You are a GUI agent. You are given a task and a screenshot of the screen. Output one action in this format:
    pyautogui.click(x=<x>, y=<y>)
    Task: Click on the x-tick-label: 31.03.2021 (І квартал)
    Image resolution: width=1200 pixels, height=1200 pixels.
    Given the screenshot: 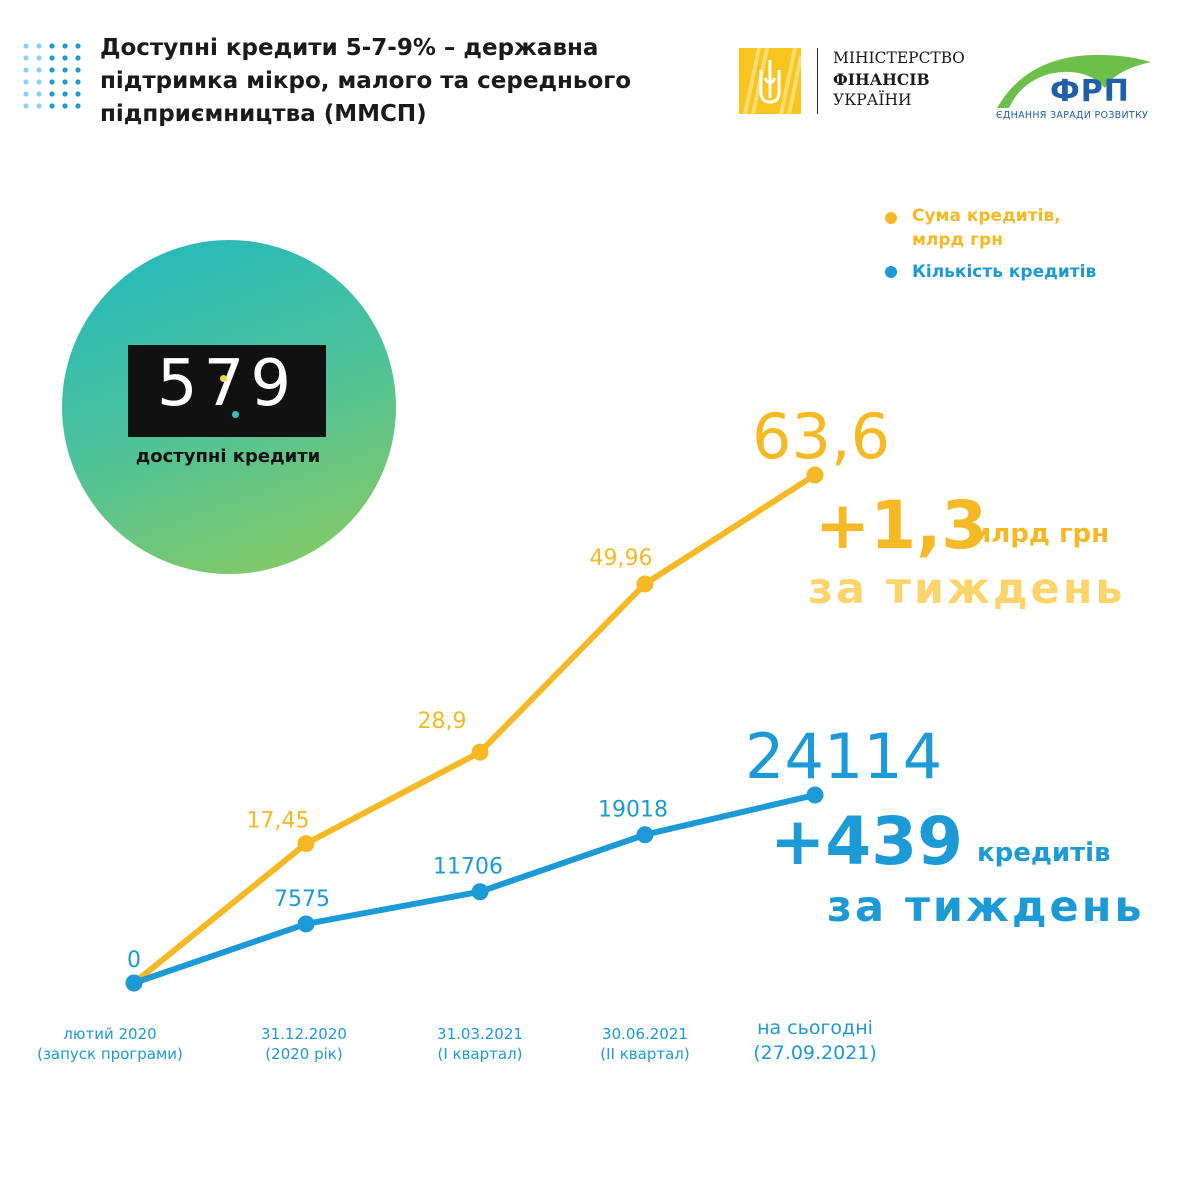 What is the action you would take?
    pyautogui.click(x=480, y=1044)
    